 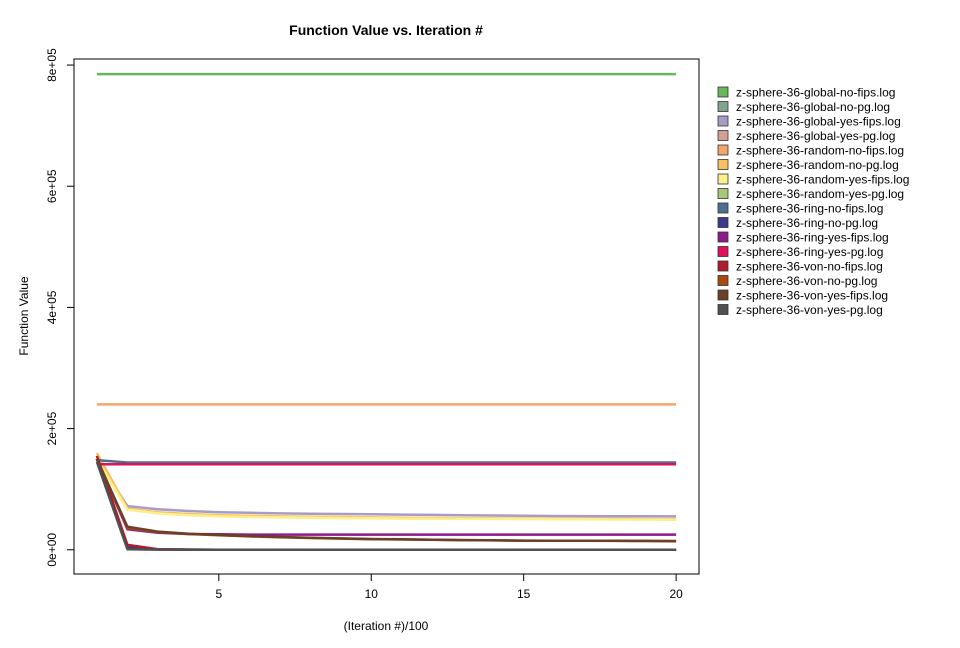 What do you see at coordinates (386, 30) in the screenshot?
I see `chart-title: Function Value vs. Iteration #` at bounding box center [386, 30].